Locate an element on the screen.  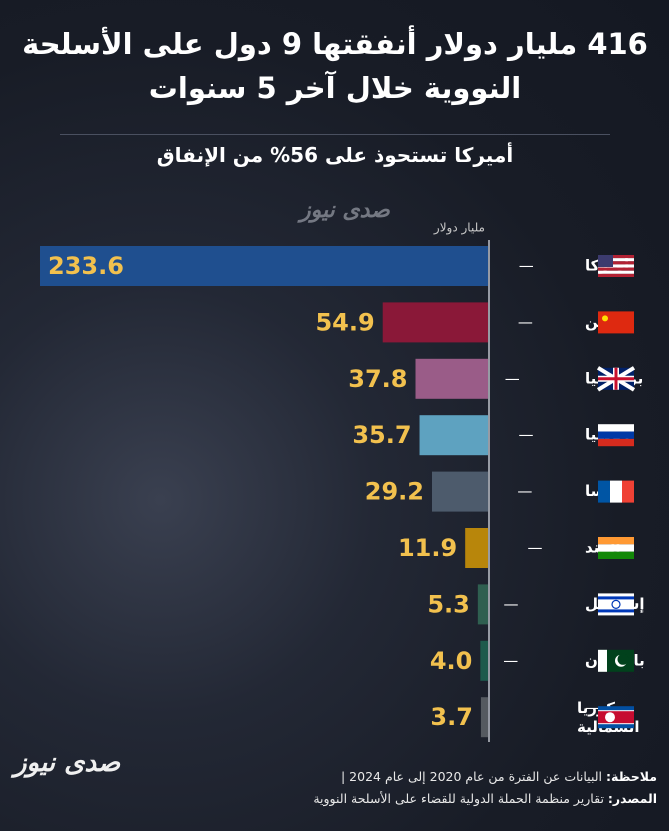
value-label: 54.9 is located at coordinates (344, 322).